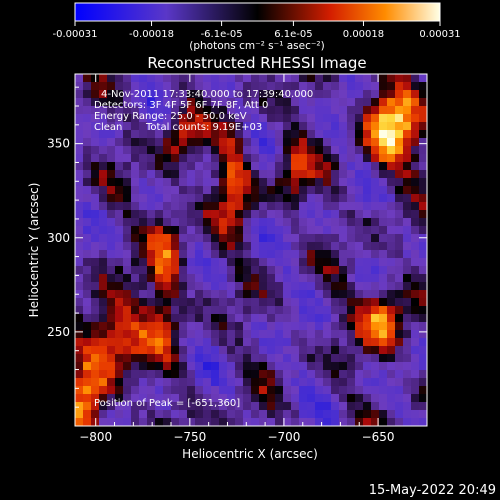 The image size is (500, 500). What do you see at coordinates (189, 437) in the screenshot?
I see `x-tick-label: −750` at bounding box center [189, 437].